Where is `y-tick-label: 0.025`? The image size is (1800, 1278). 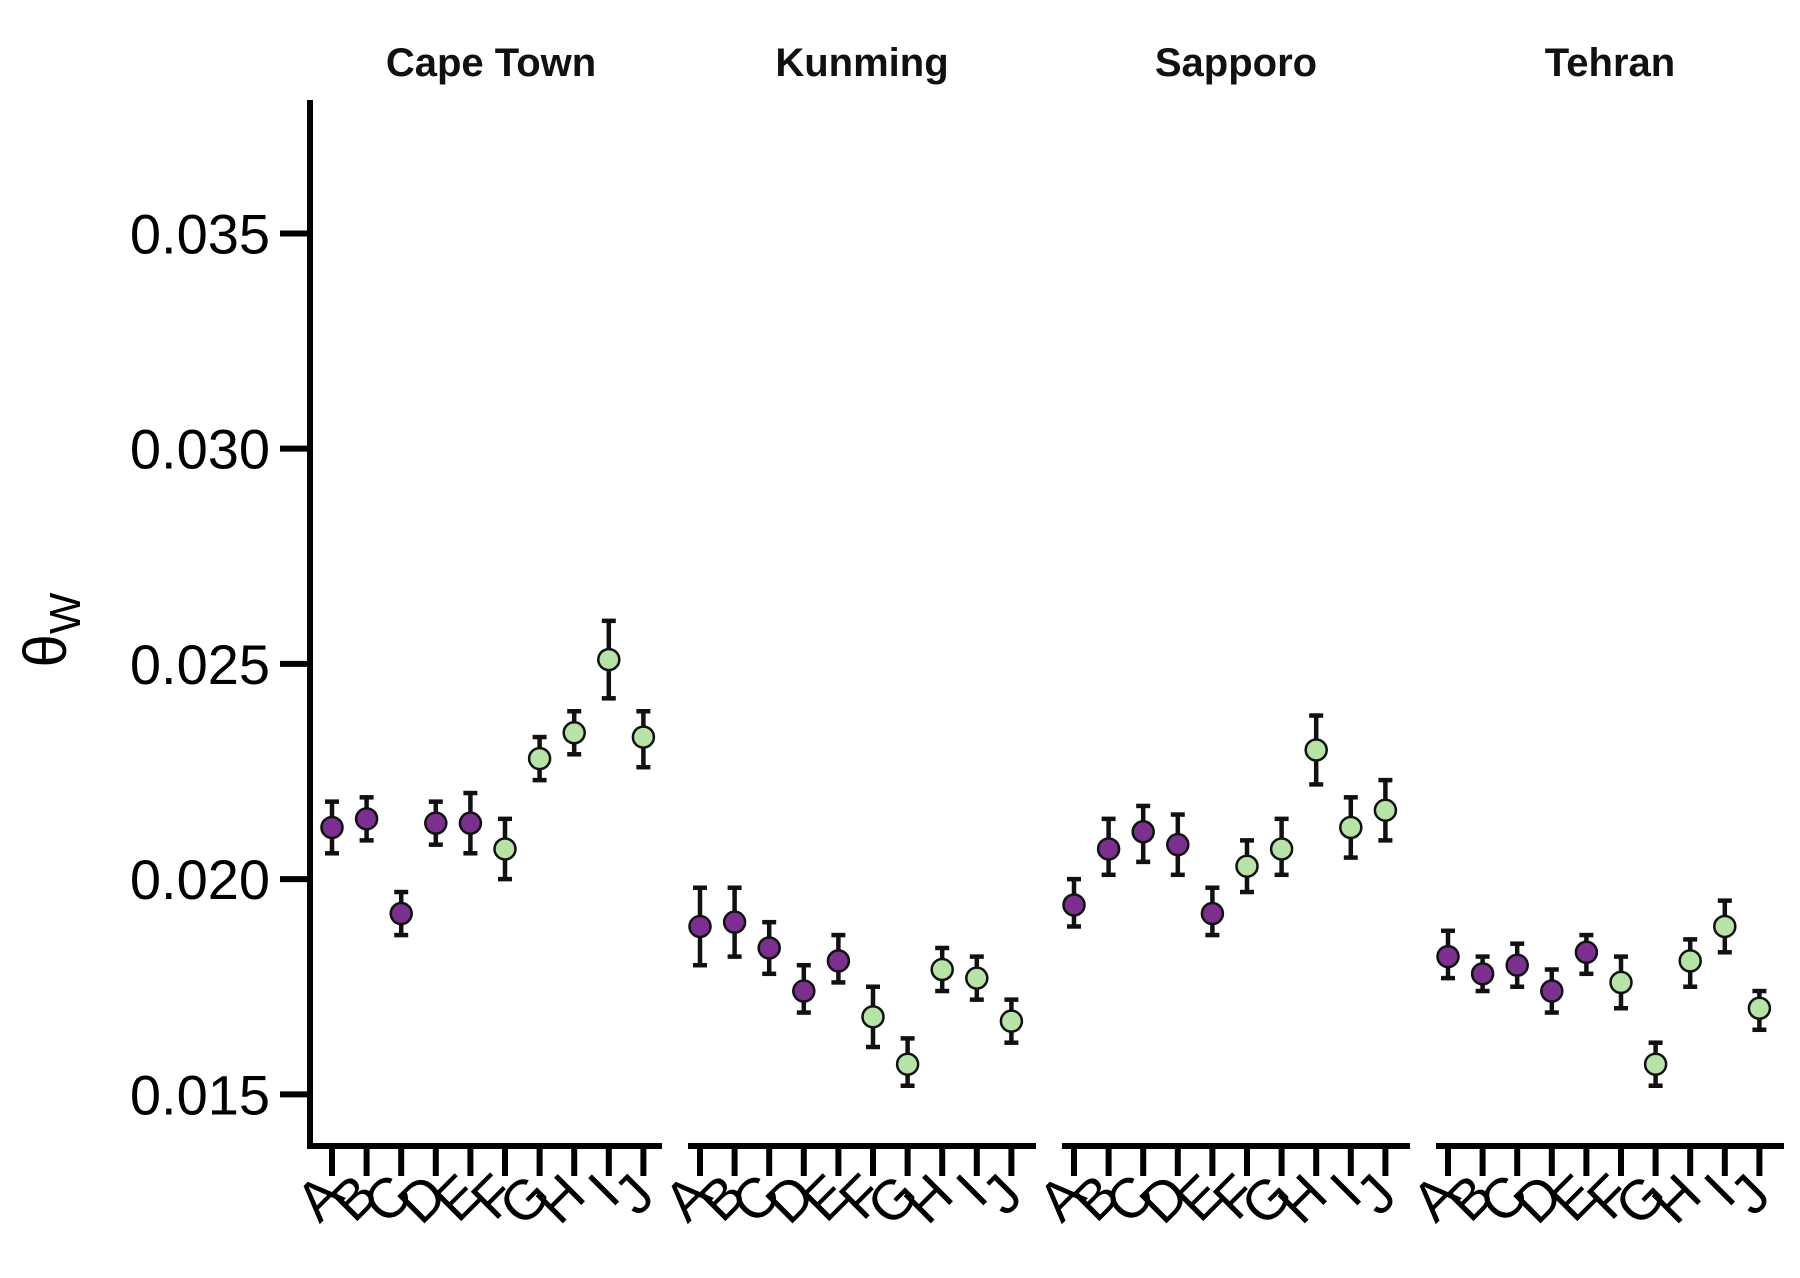
y-tick-label: 0.025 is located at coordinates (200, 664).